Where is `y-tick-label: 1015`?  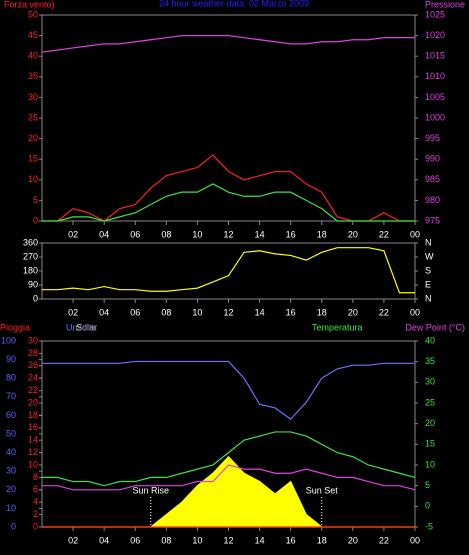 y-tick-label: 1015 is located at coordinates (435, 56).